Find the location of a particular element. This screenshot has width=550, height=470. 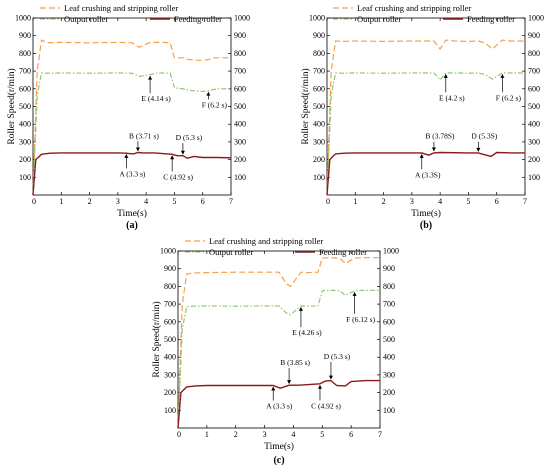

annotation-label: E (4.14 s) is located at coordinates (156, 98).